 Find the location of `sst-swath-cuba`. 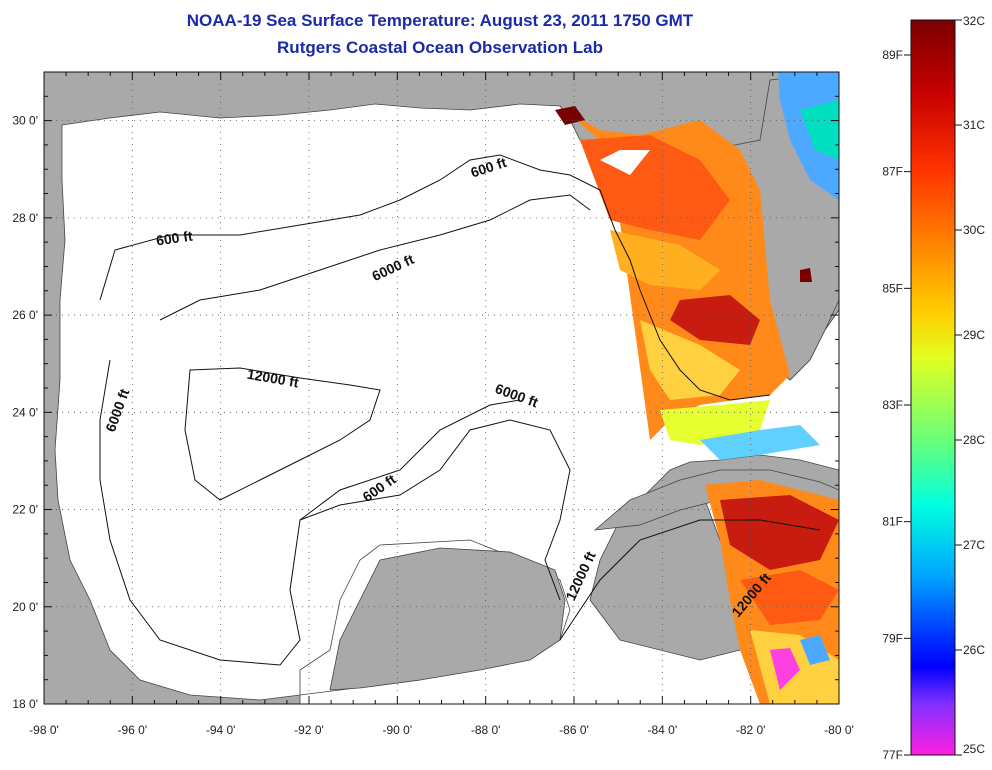

sst-swath-cuba is located at coordinates (772, 592).